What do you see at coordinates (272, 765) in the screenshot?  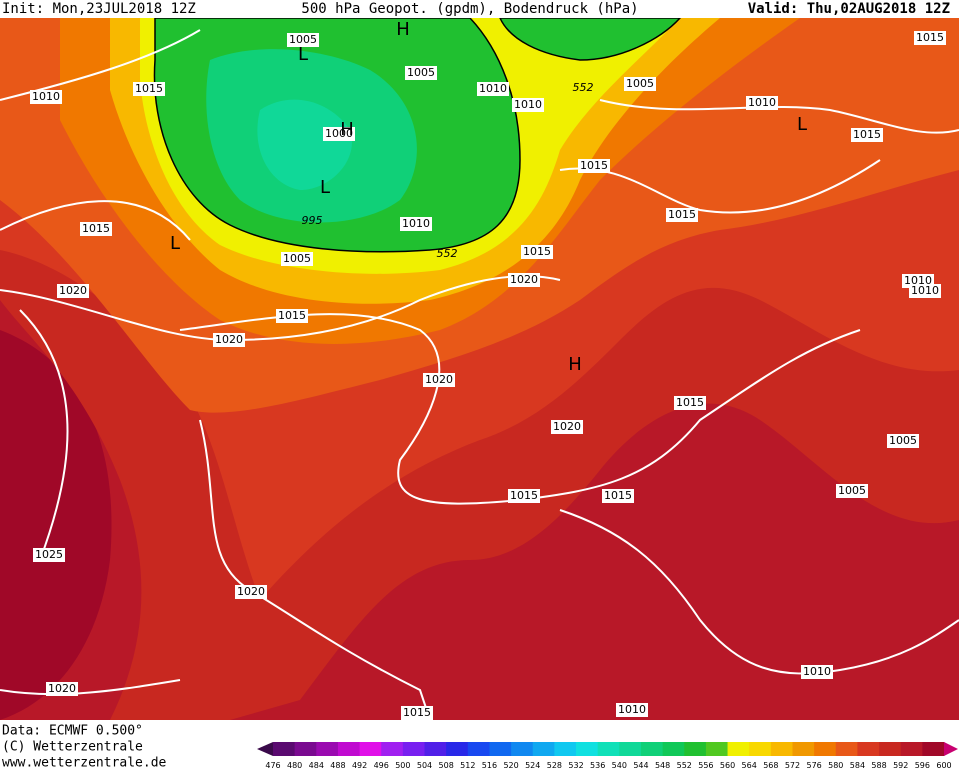 I see `colorbar-label: 476` at bounding box center [272, 765].